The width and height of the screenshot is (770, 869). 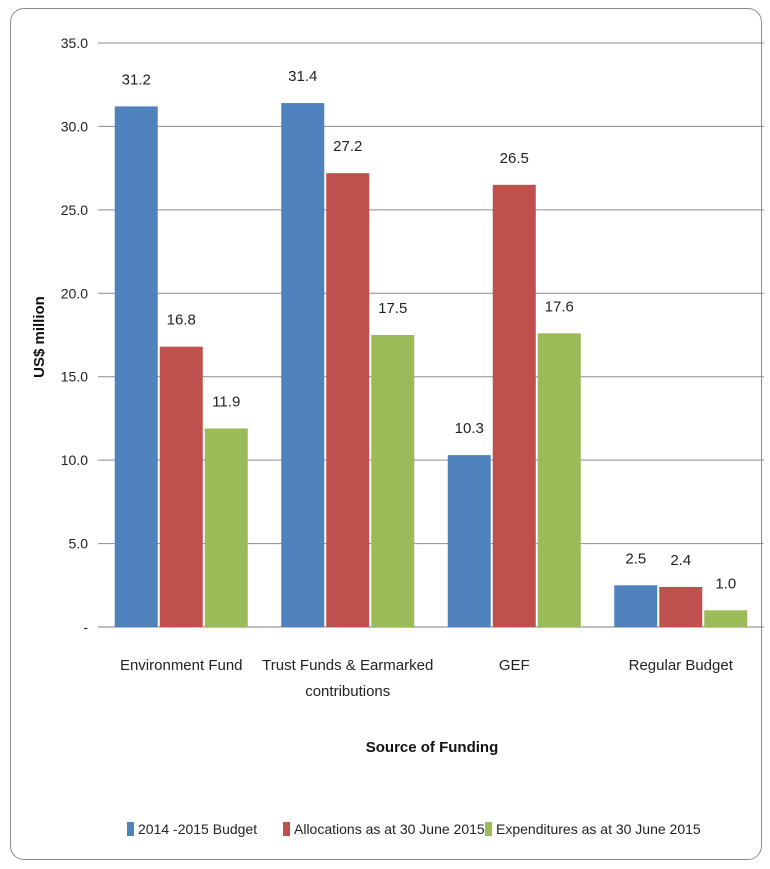 I want to click on category-label: Trust Funds & Earmarked, so click(x=347, y=665).